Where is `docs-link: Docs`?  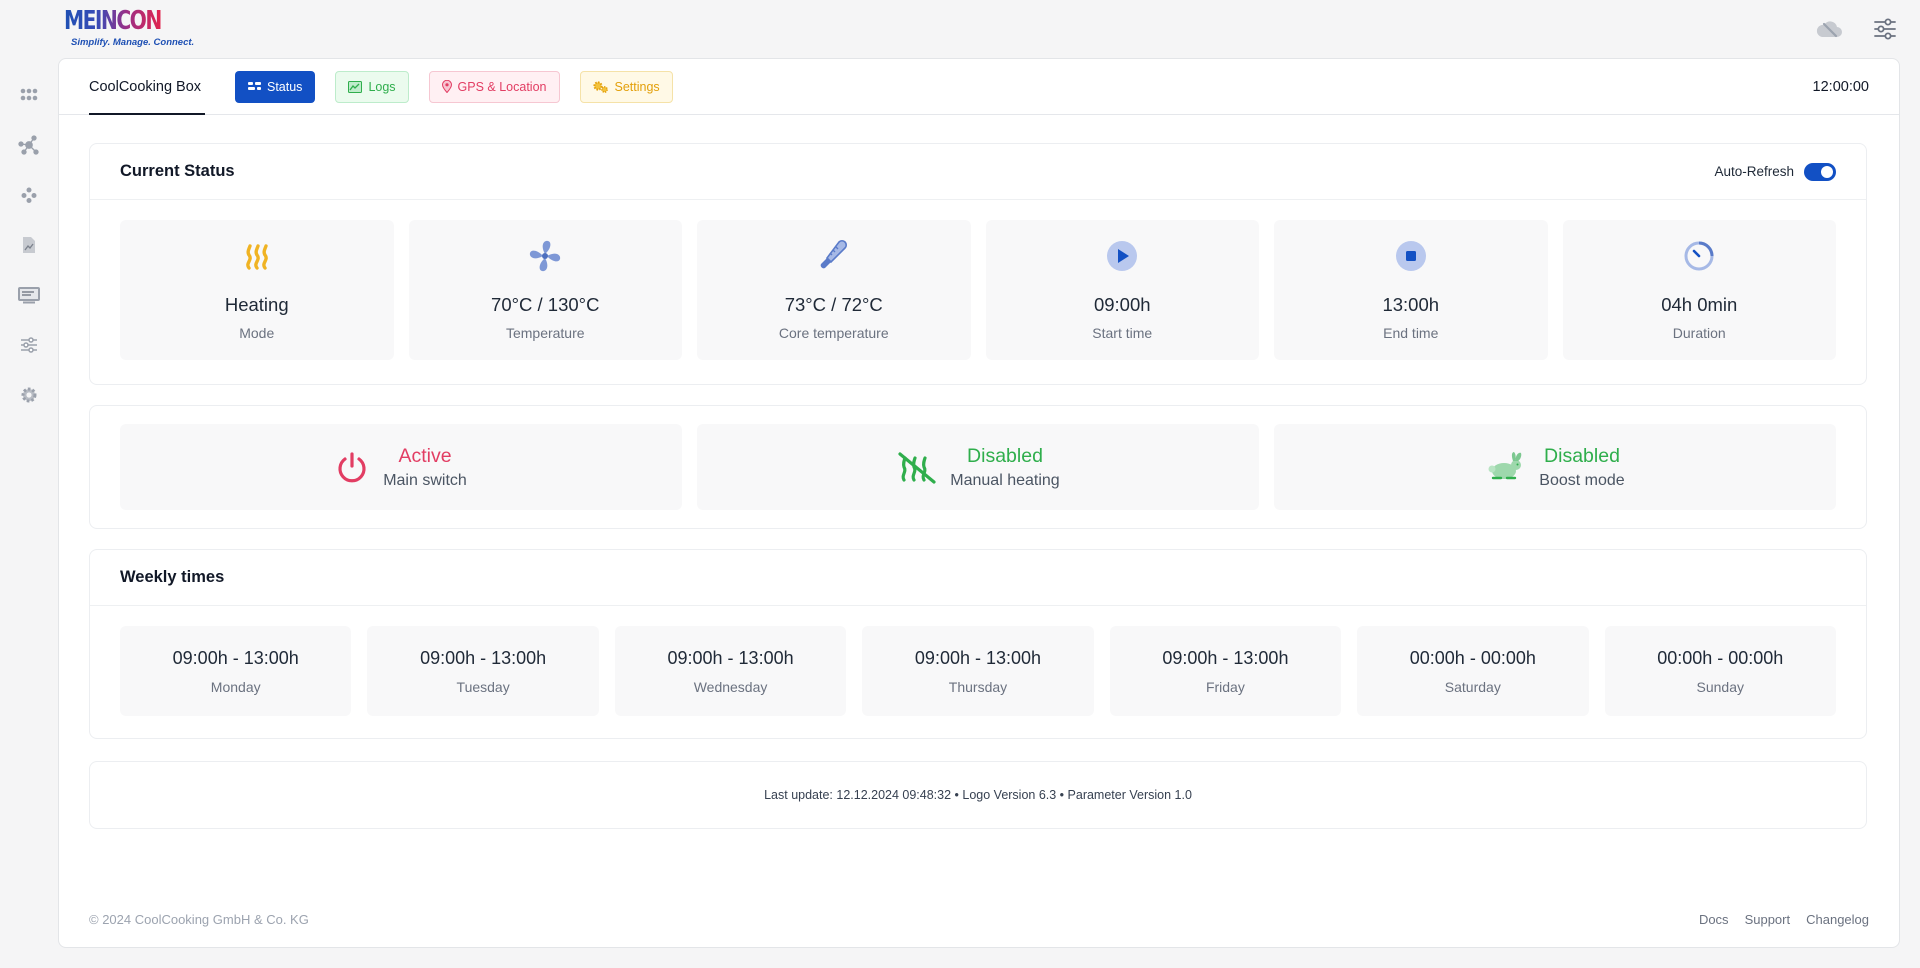
docs-link: Docs is located at coordinates (1713, 919).